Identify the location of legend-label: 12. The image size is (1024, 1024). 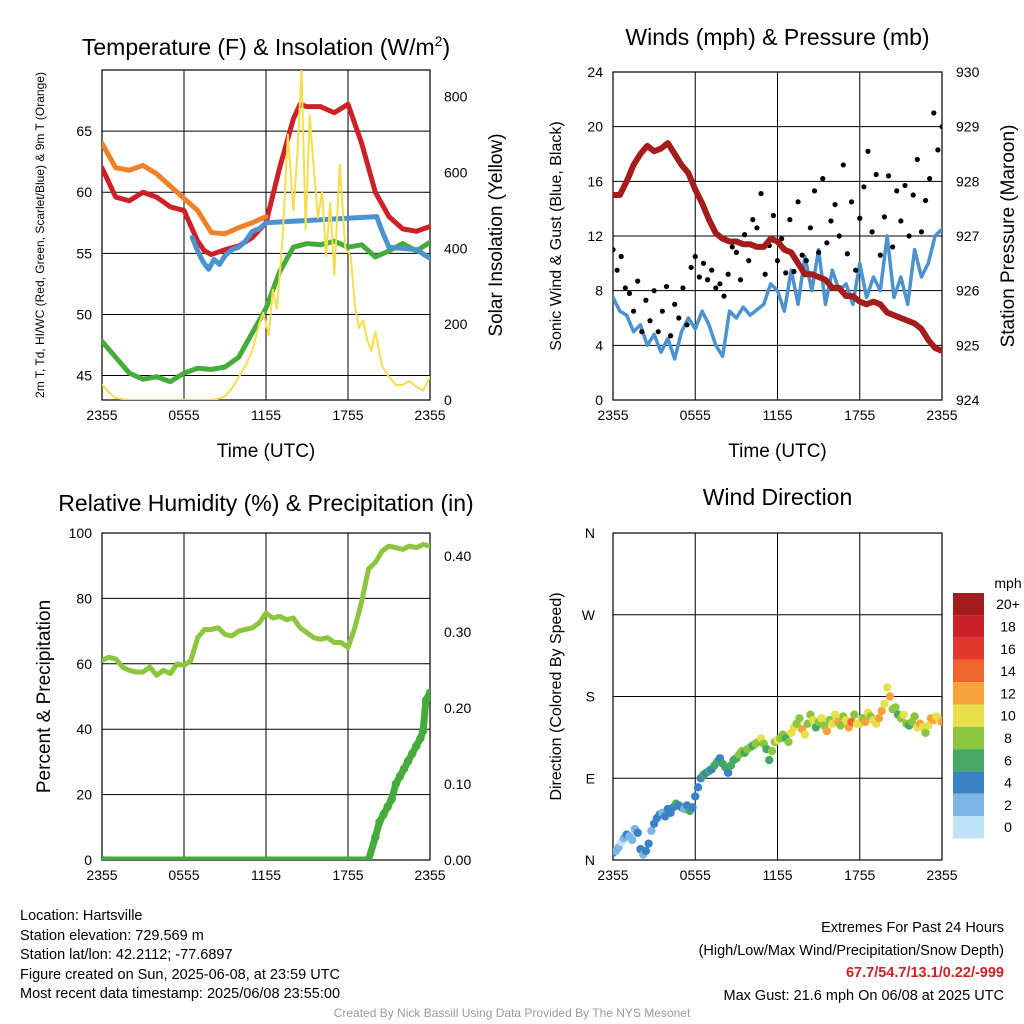
(1008, 693).